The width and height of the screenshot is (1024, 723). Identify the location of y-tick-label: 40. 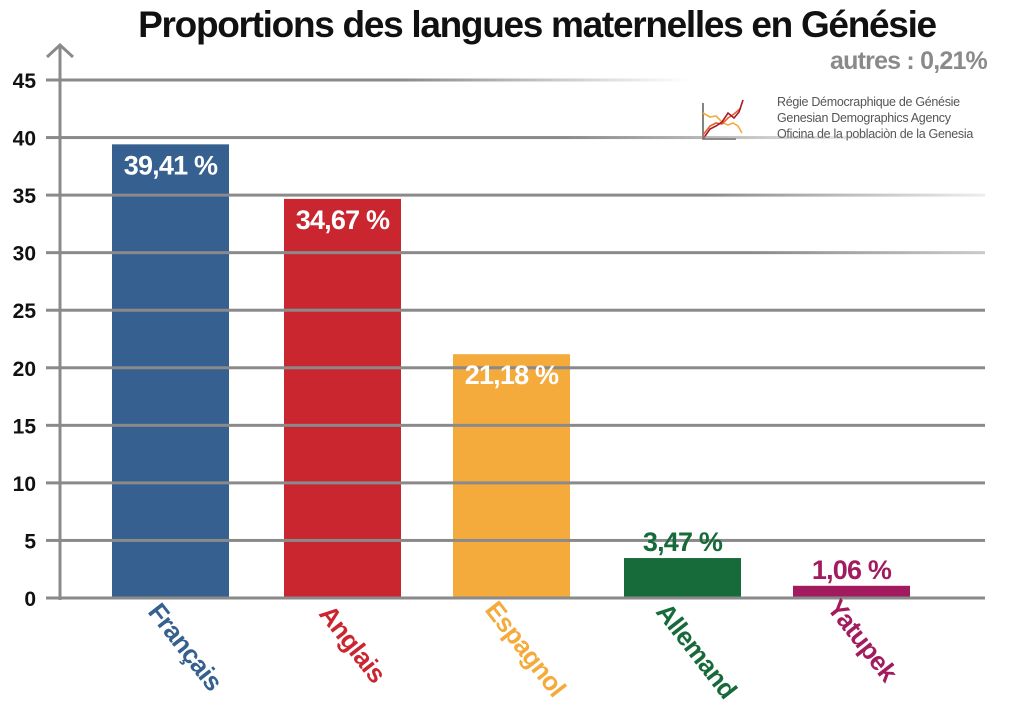
(24, 139).